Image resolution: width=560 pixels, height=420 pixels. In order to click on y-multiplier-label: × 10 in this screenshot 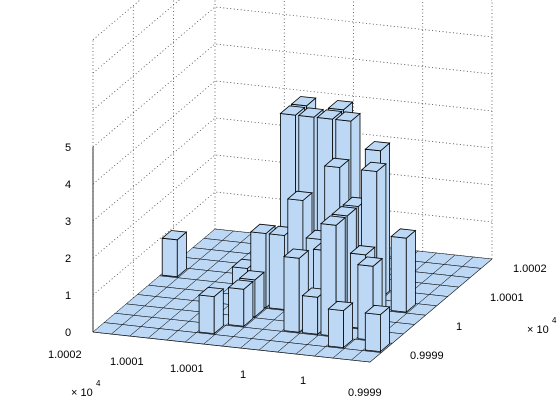, I will do `click(538, 330)`.